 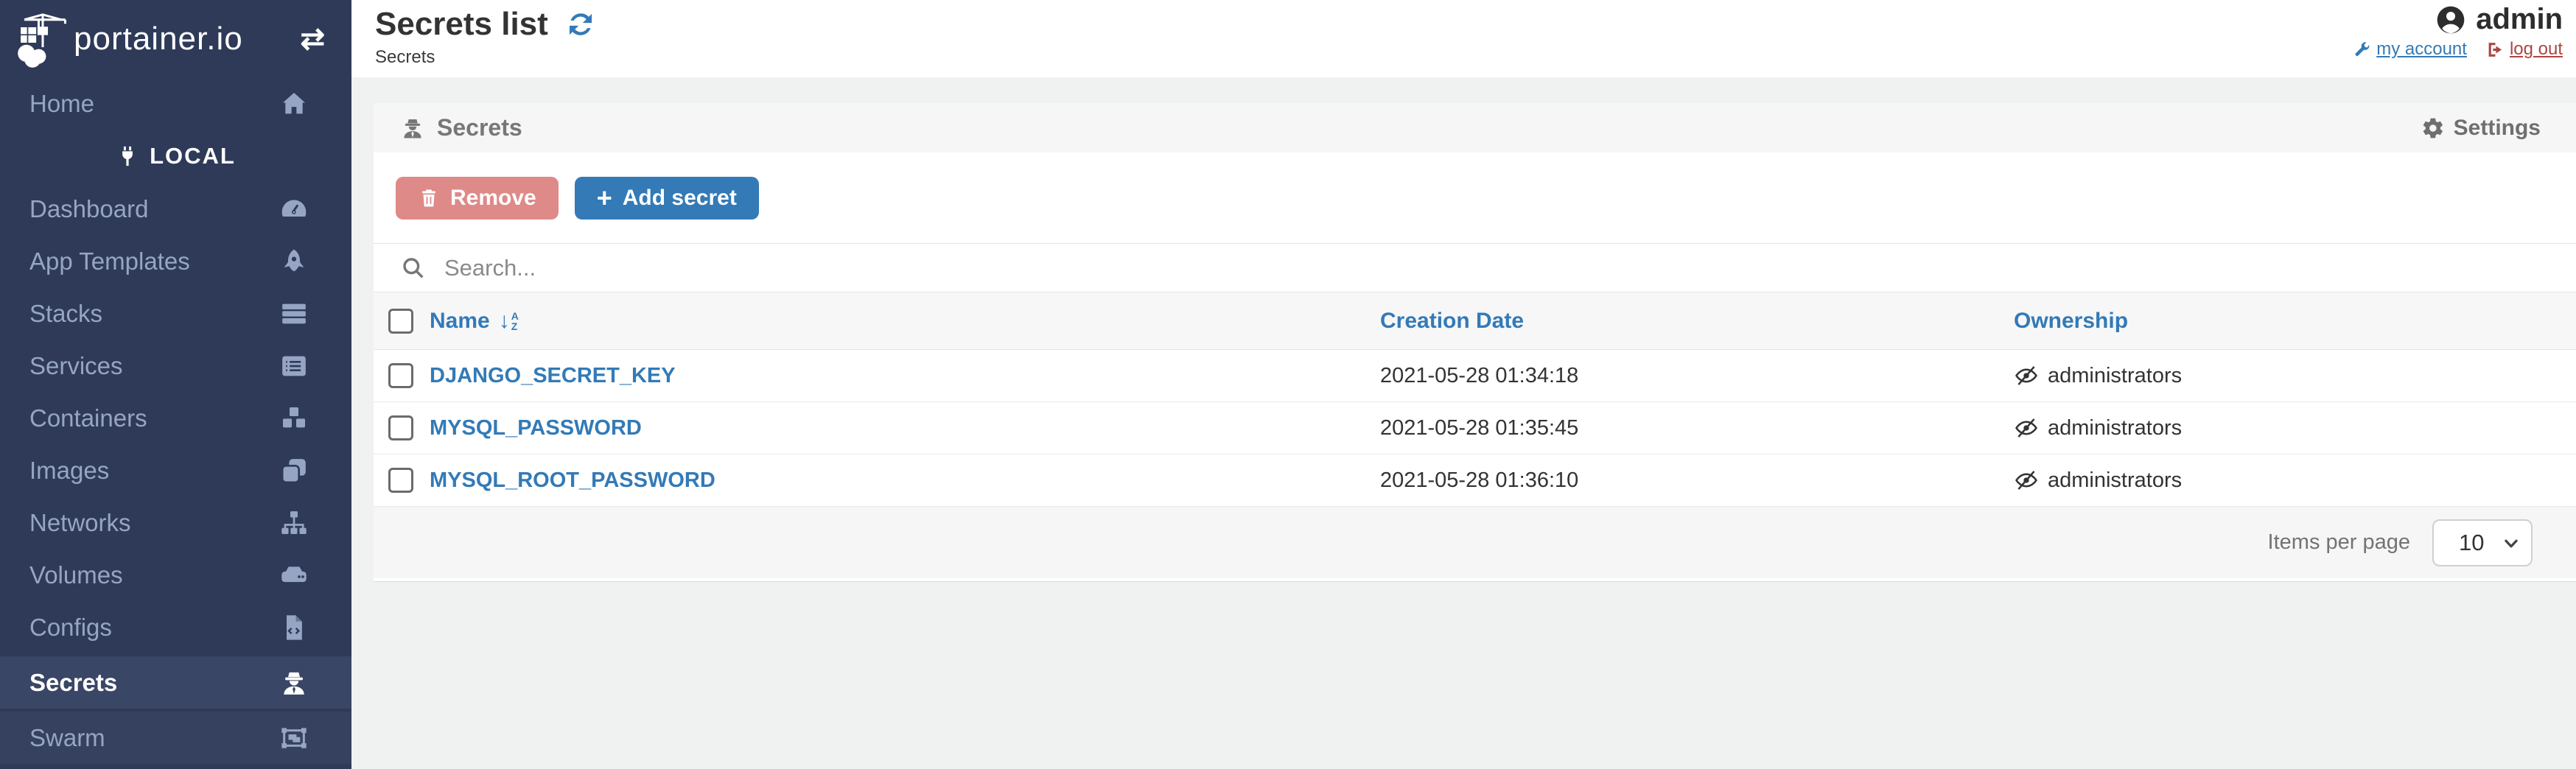 I want to click on panel-title: Secrets, so click(x=479, y=128).